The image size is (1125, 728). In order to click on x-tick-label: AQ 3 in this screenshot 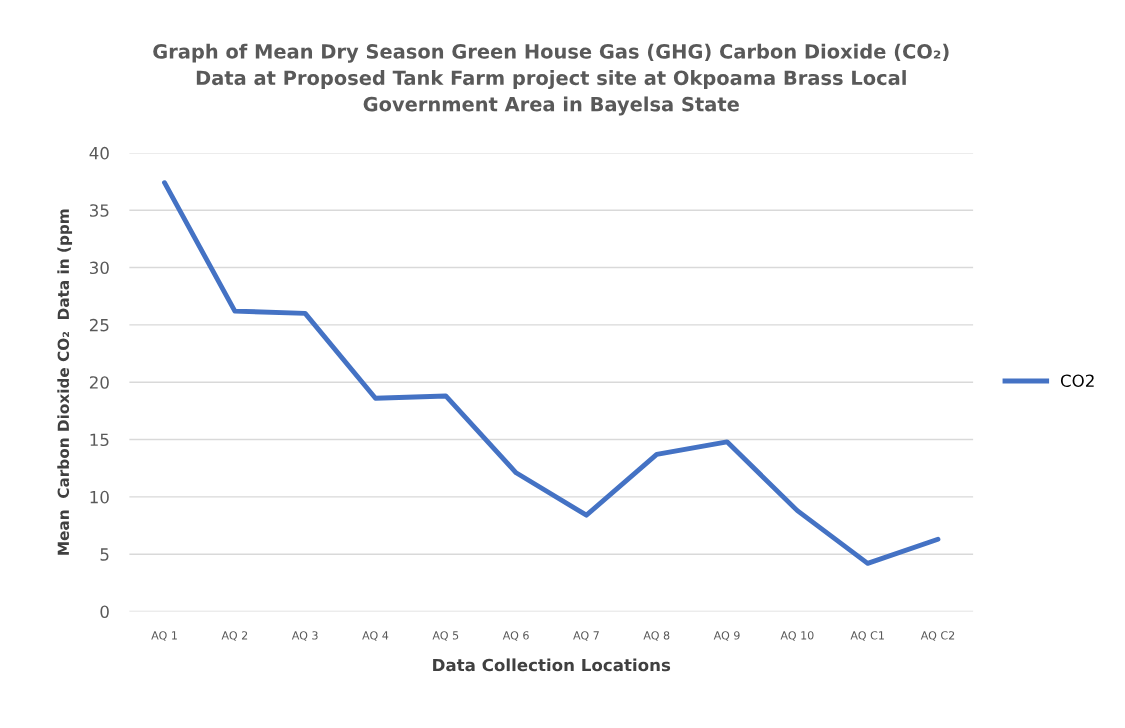, I will do `click(304, 636)`.